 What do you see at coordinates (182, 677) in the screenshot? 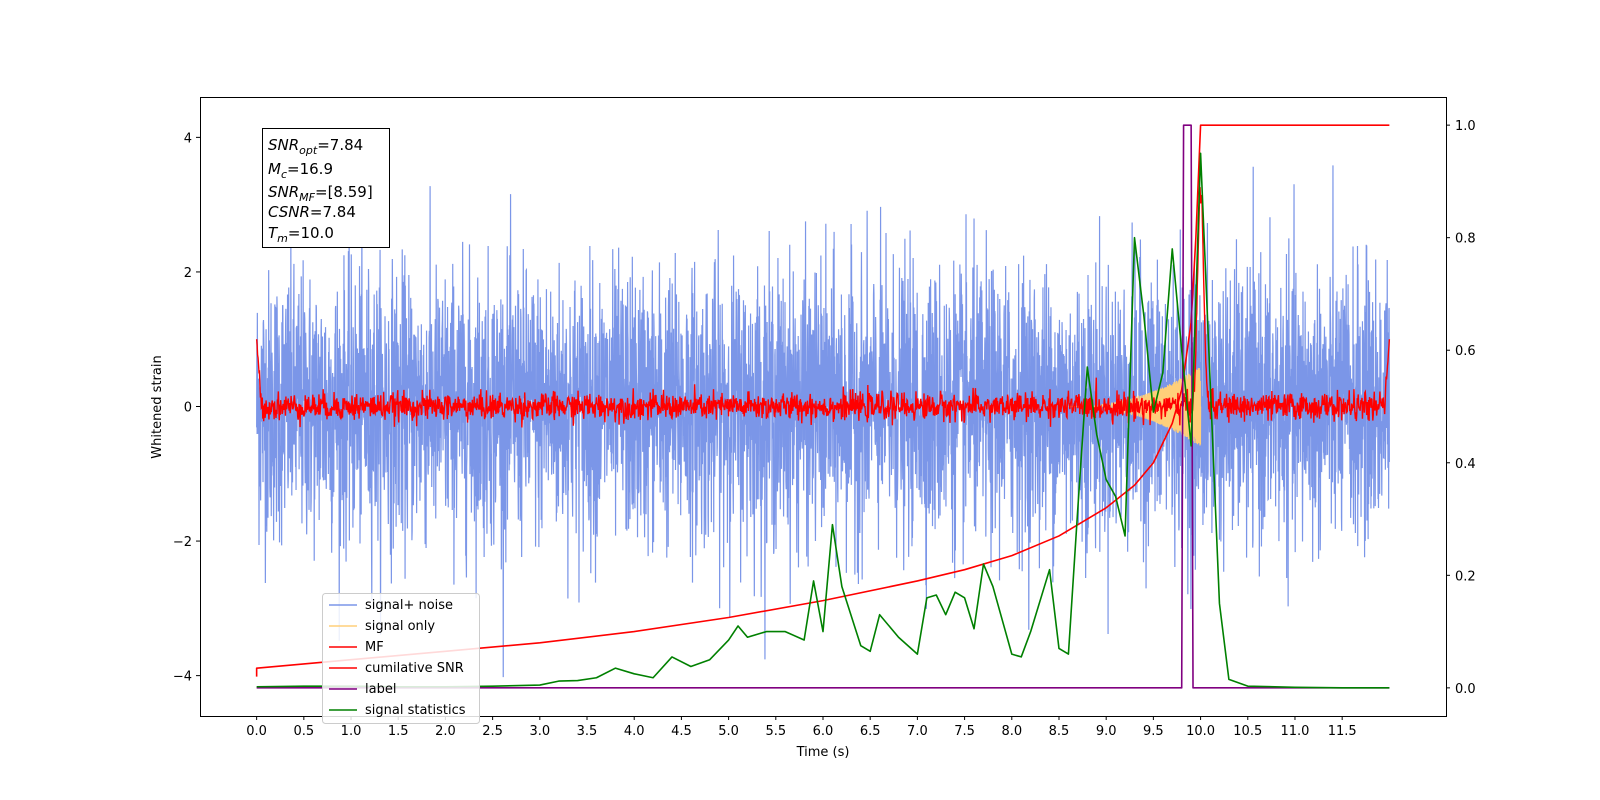
I see `left-y-tick-label: −4` at bounding box center [182, 677].